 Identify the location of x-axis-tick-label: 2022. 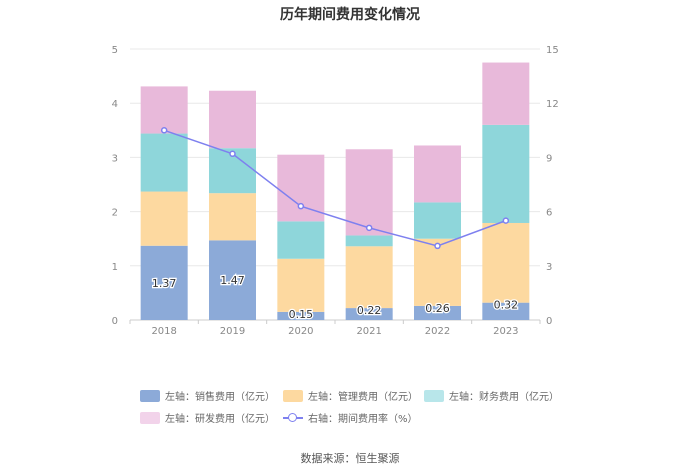
(437, 331).